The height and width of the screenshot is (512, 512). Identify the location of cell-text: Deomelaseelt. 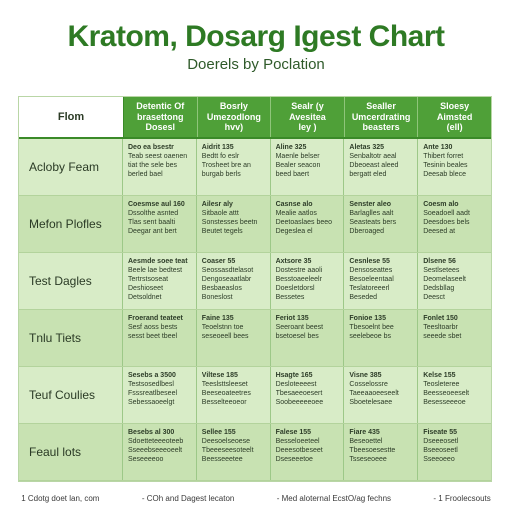
(444, 279).